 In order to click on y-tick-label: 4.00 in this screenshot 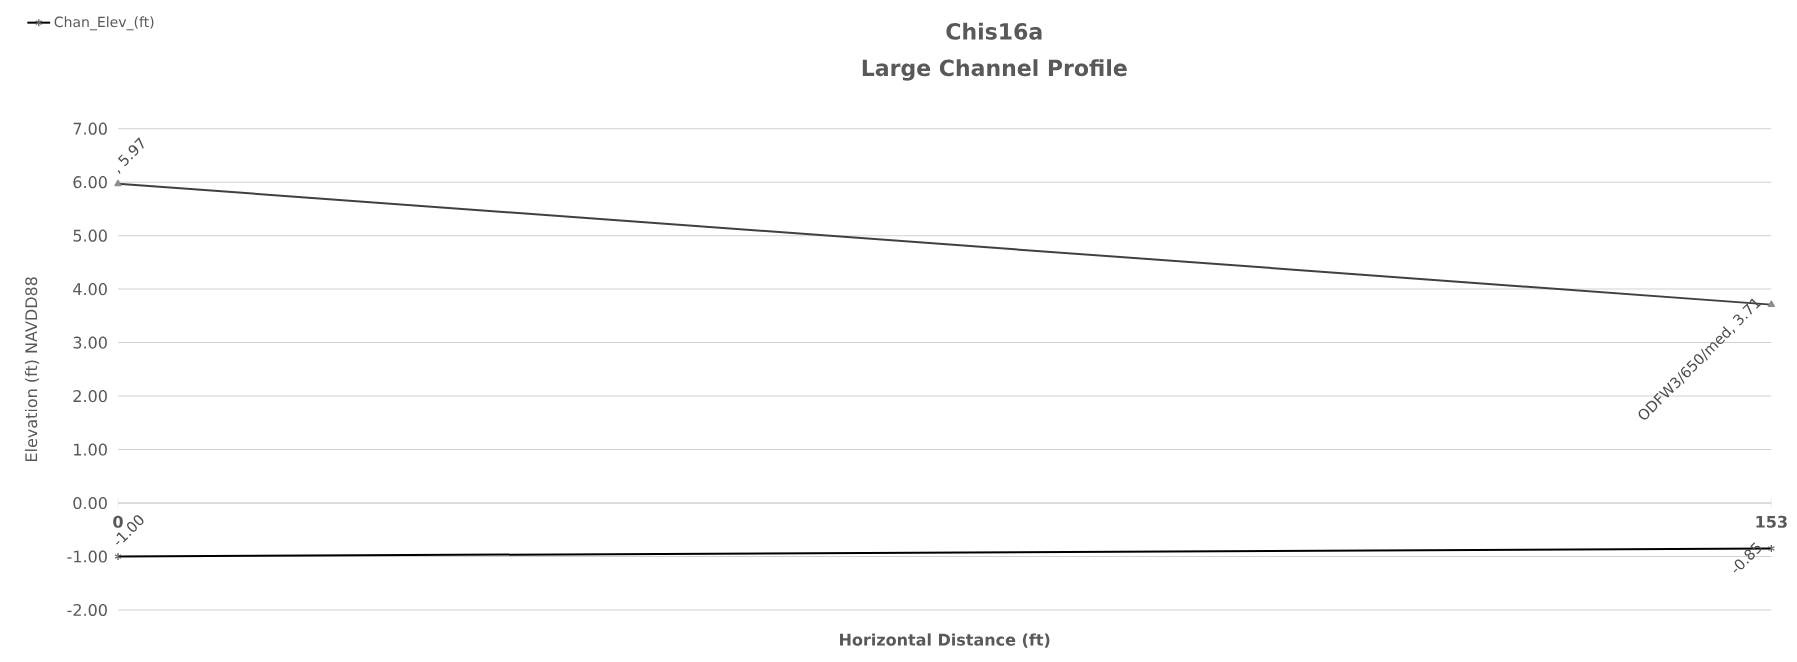, I will do `click(90, 289)`.